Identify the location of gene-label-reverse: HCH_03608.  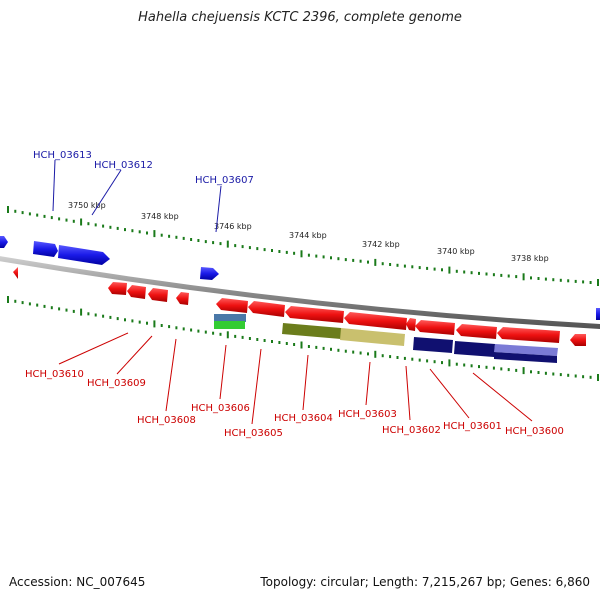
(166, 420).